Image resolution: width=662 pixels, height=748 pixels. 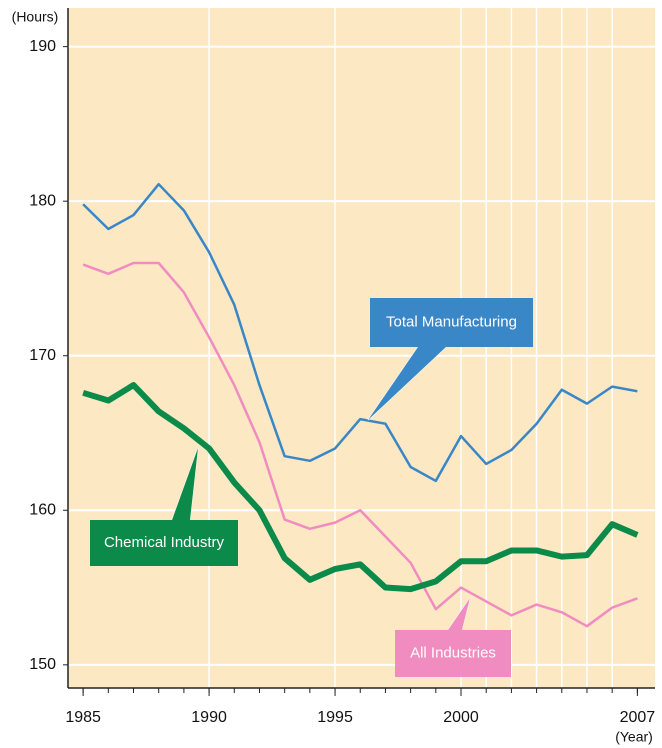 What do you see at coordinates (42, 46) in the screenshot?
I see `y-tick-label: 190` at bounding box center [42, 46].